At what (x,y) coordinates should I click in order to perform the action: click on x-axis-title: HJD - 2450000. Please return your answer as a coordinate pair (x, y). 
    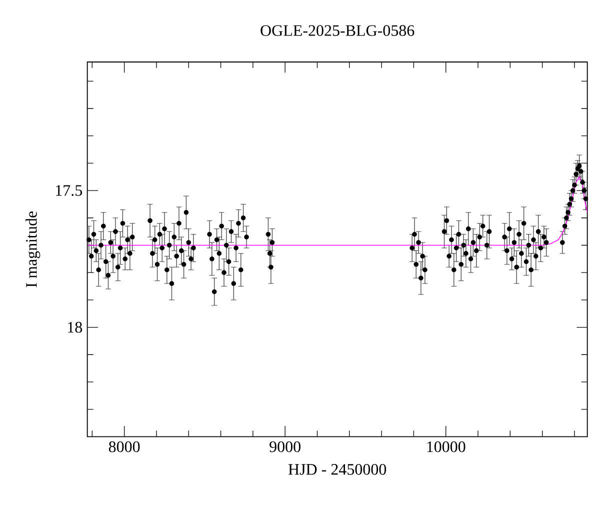
    Looking at the image, I should click on (337, 469).